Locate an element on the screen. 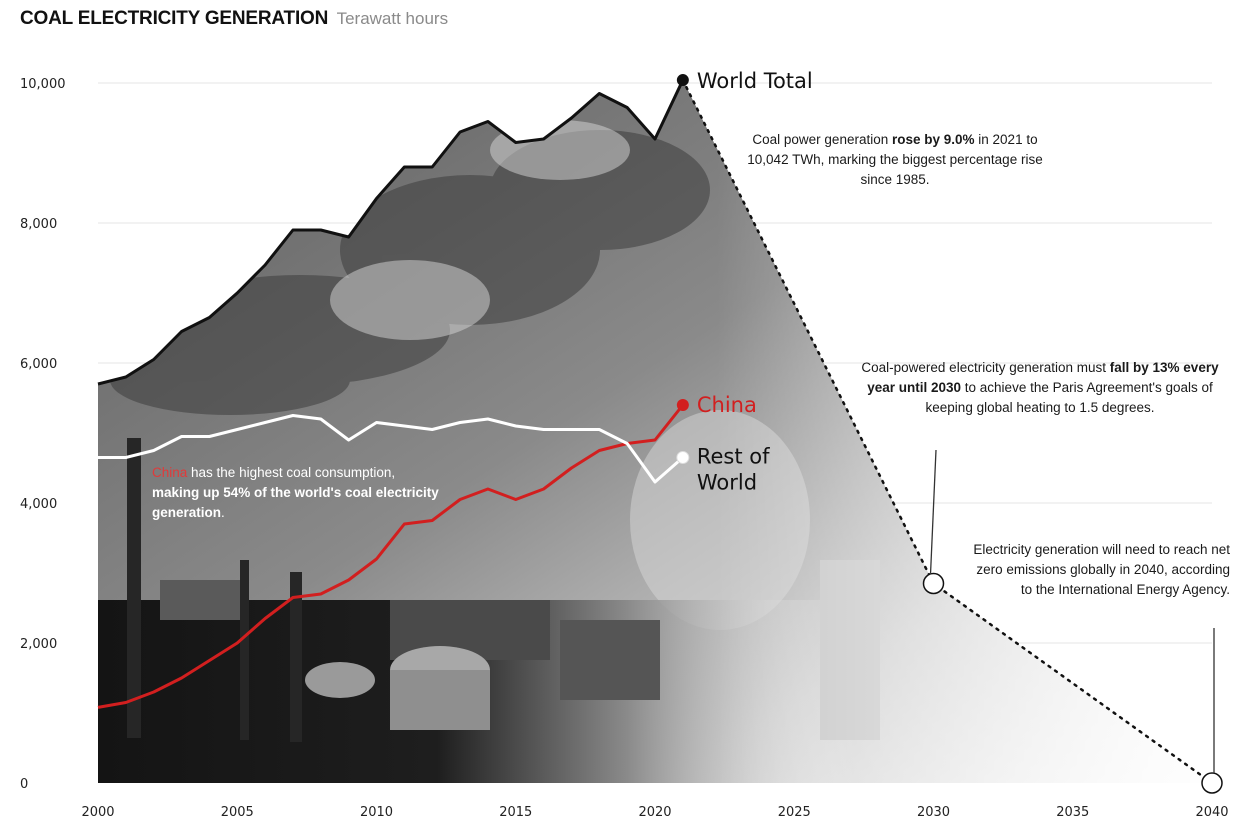 The image size is (1247, 829). x-tick-label-2040: 2040 is located at coordinates (1211, 812).